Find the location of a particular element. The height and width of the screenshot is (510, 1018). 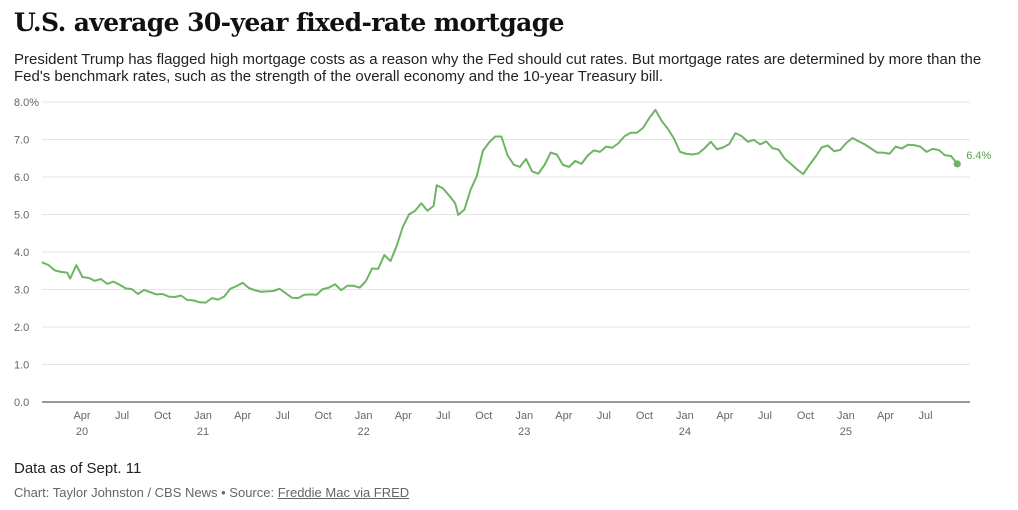

x-tick-year-label: 20 is located at coordinates (82, 432).